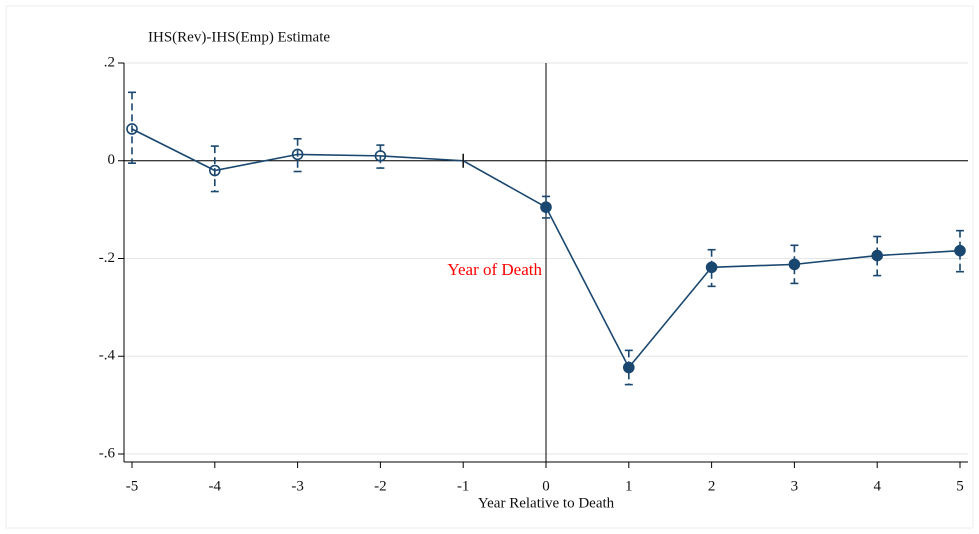 The width and height of the screenshot is (979, 534). I want to click on x-tick-label: -5, so click(132, 486).